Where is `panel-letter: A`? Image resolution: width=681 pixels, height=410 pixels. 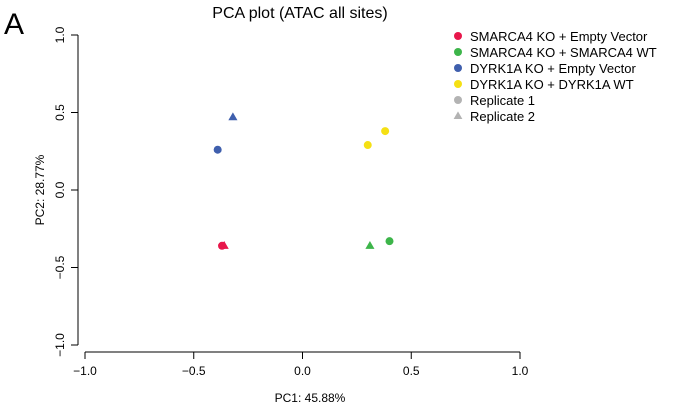 panel-letter: A is located at coordinates (14, 24).